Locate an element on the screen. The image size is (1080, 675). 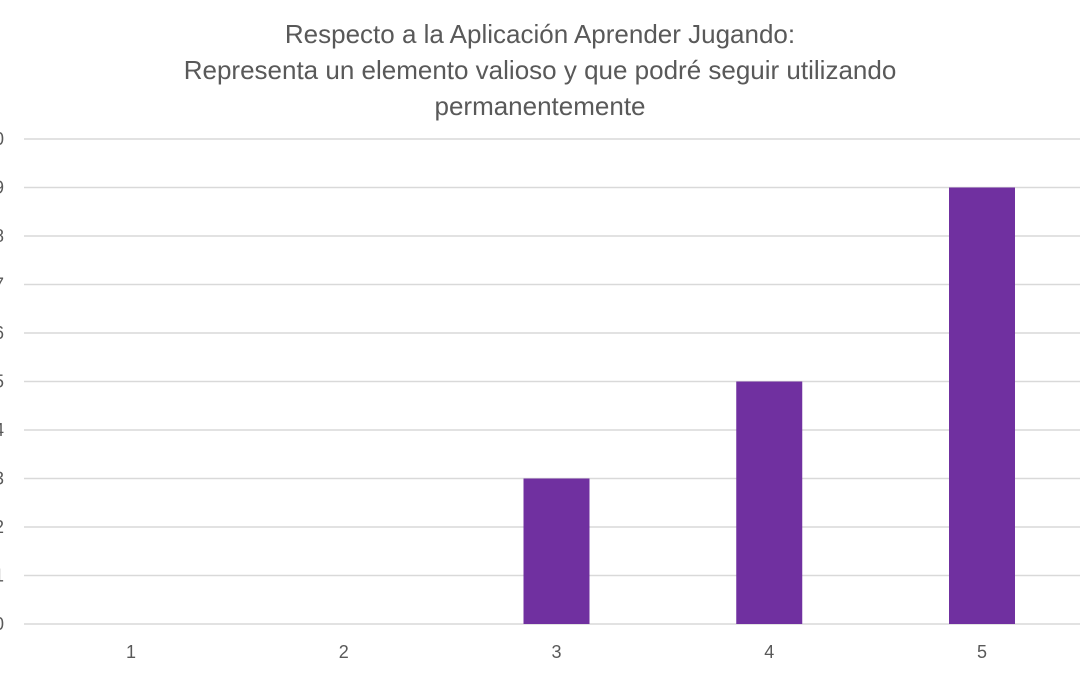
y-tick-label: 6 is located at coordinates (2, 333).